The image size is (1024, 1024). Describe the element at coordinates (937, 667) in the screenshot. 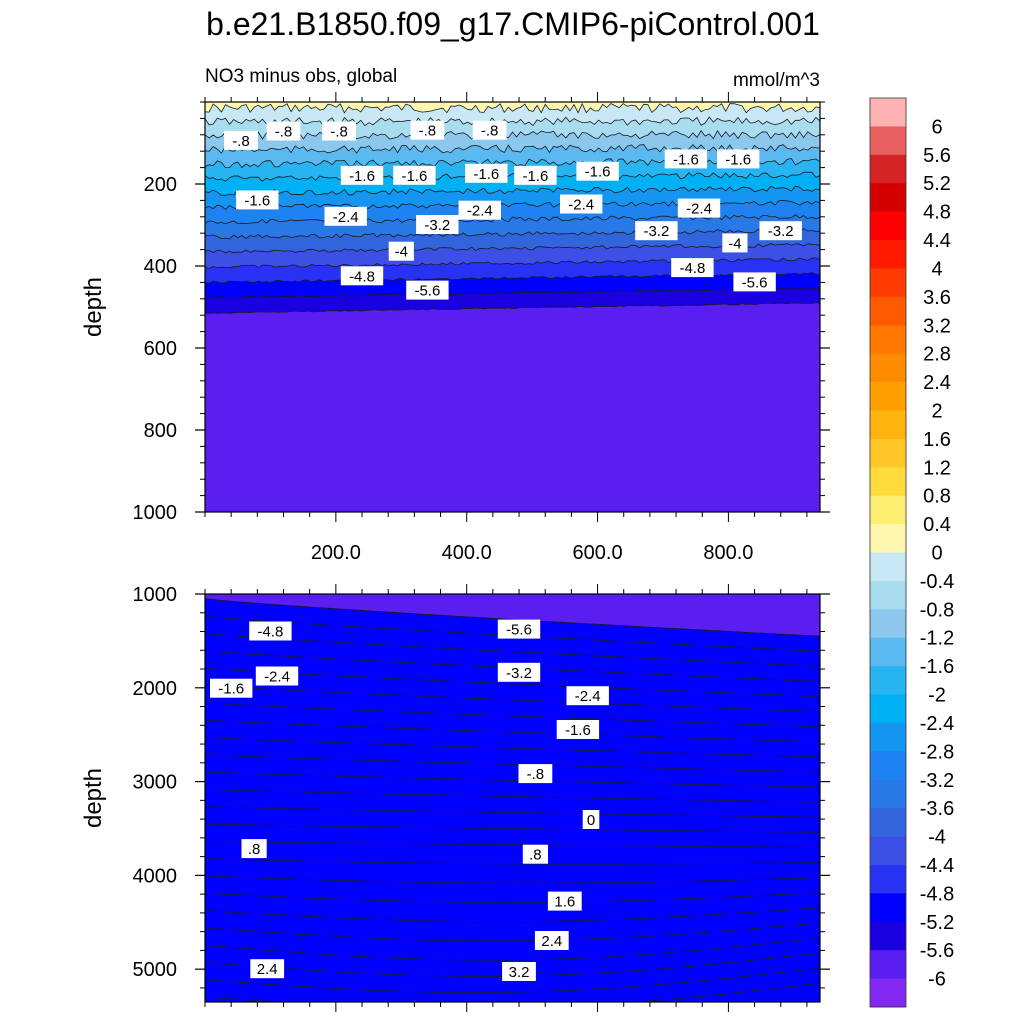

I see `colorbar-label: -1.6` at that location.